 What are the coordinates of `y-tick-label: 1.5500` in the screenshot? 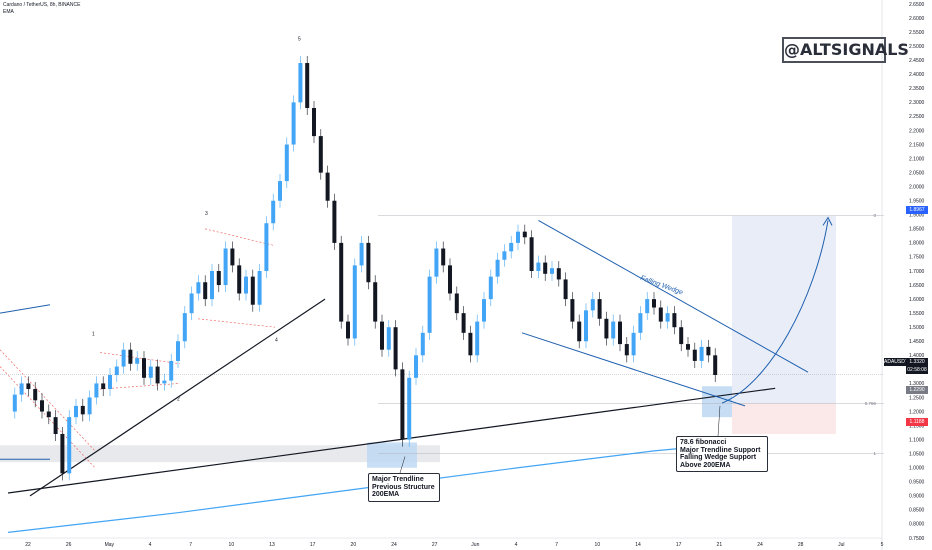 It's located at (917, 314).